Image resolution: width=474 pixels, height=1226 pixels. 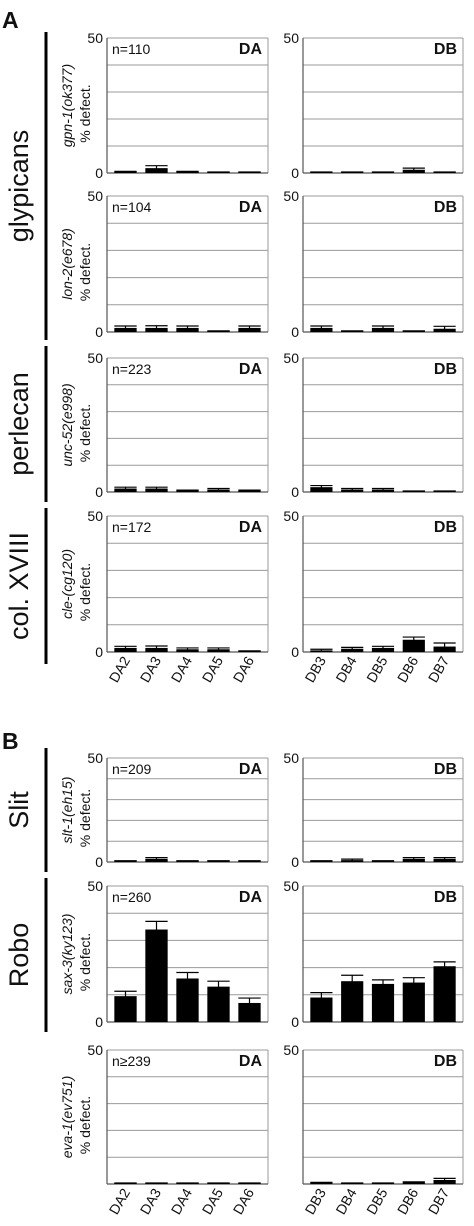 I want to click on chart-7-xtick-DB5: DB5, so click(x=377, y=669).